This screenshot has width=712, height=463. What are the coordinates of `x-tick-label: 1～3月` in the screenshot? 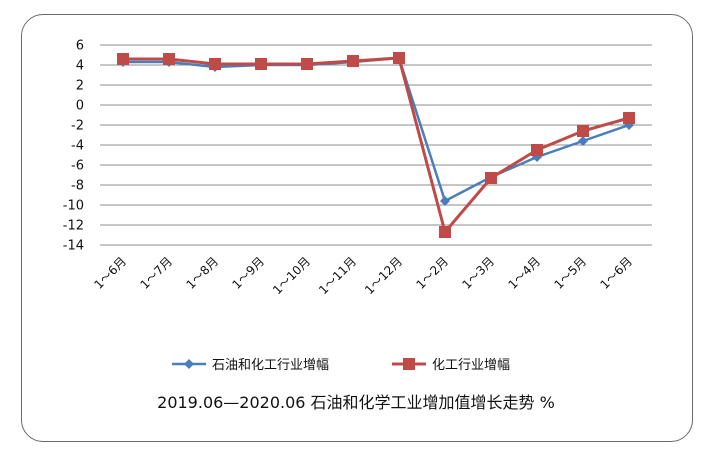 It's located at (478, 273).